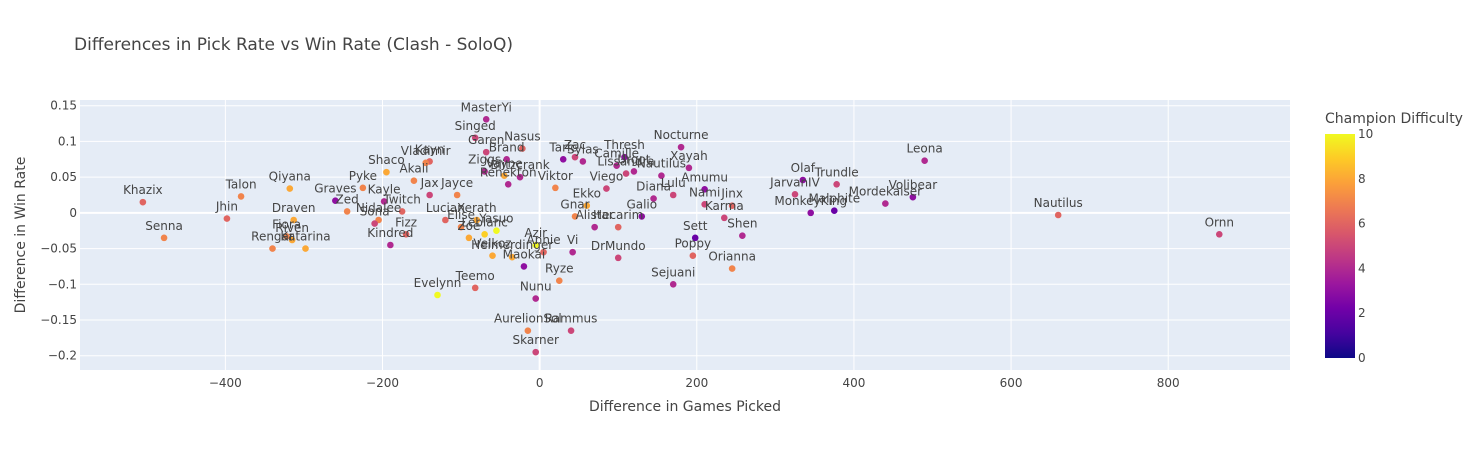 The height and width of the screenshot is (450, 1475). What do you see at coordinates (834, 199) in the screenshot?
I see `point-label: Malphite` at bounding box center [834, 199].